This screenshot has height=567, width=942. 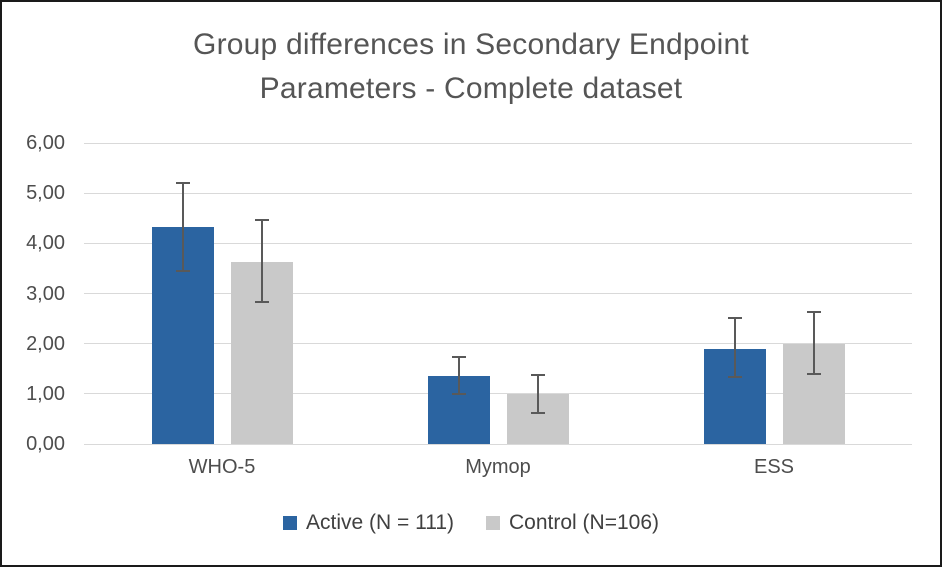 I want to click on y-axis-label-2: 2,00, so click(x=45, y=343).